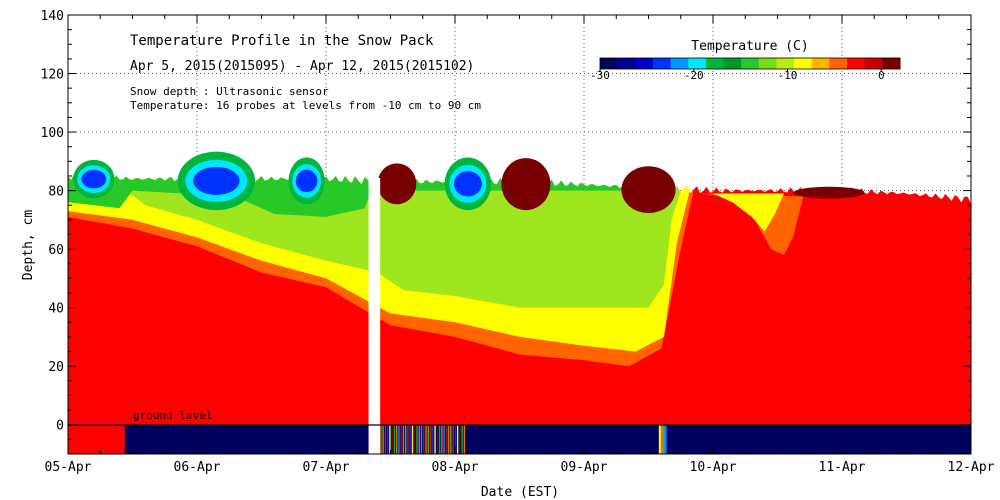  I want to click on colorbar, so click(750, 63).